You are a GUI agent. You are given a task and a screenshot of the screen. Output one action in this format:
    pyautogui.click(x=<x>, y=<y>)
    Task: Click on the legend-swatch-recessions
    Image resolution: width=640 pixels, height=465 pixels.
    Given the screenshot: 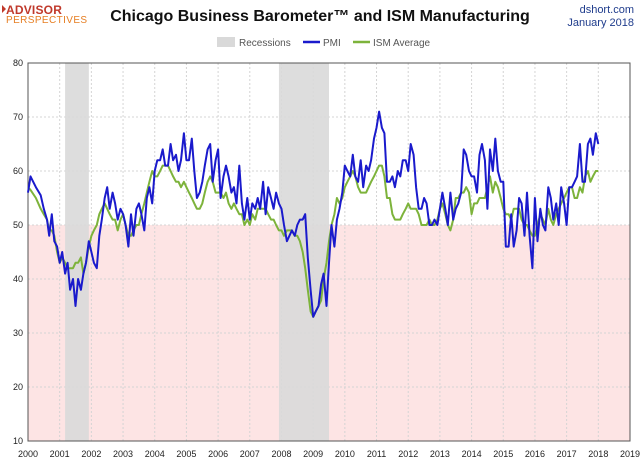 What is the action you would take?
    pyautogui.click(x=226, y=42)
    